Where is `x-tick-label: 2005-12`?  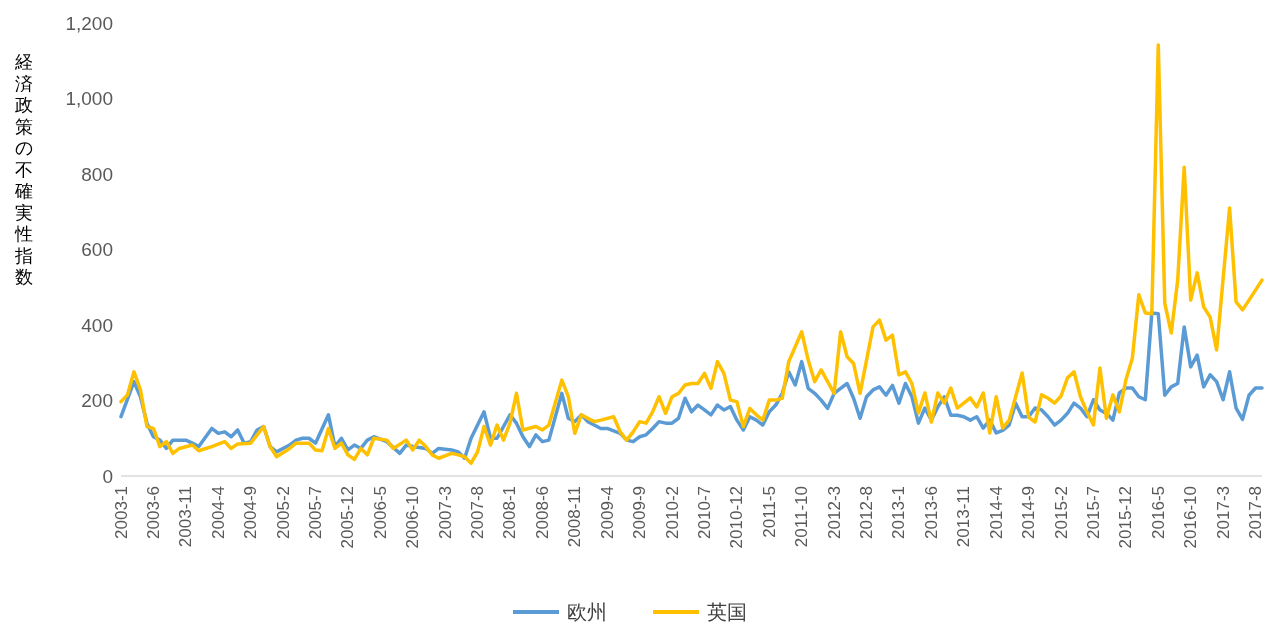
x-tick-label: 2005-12 is located at coordinates (348, 517).